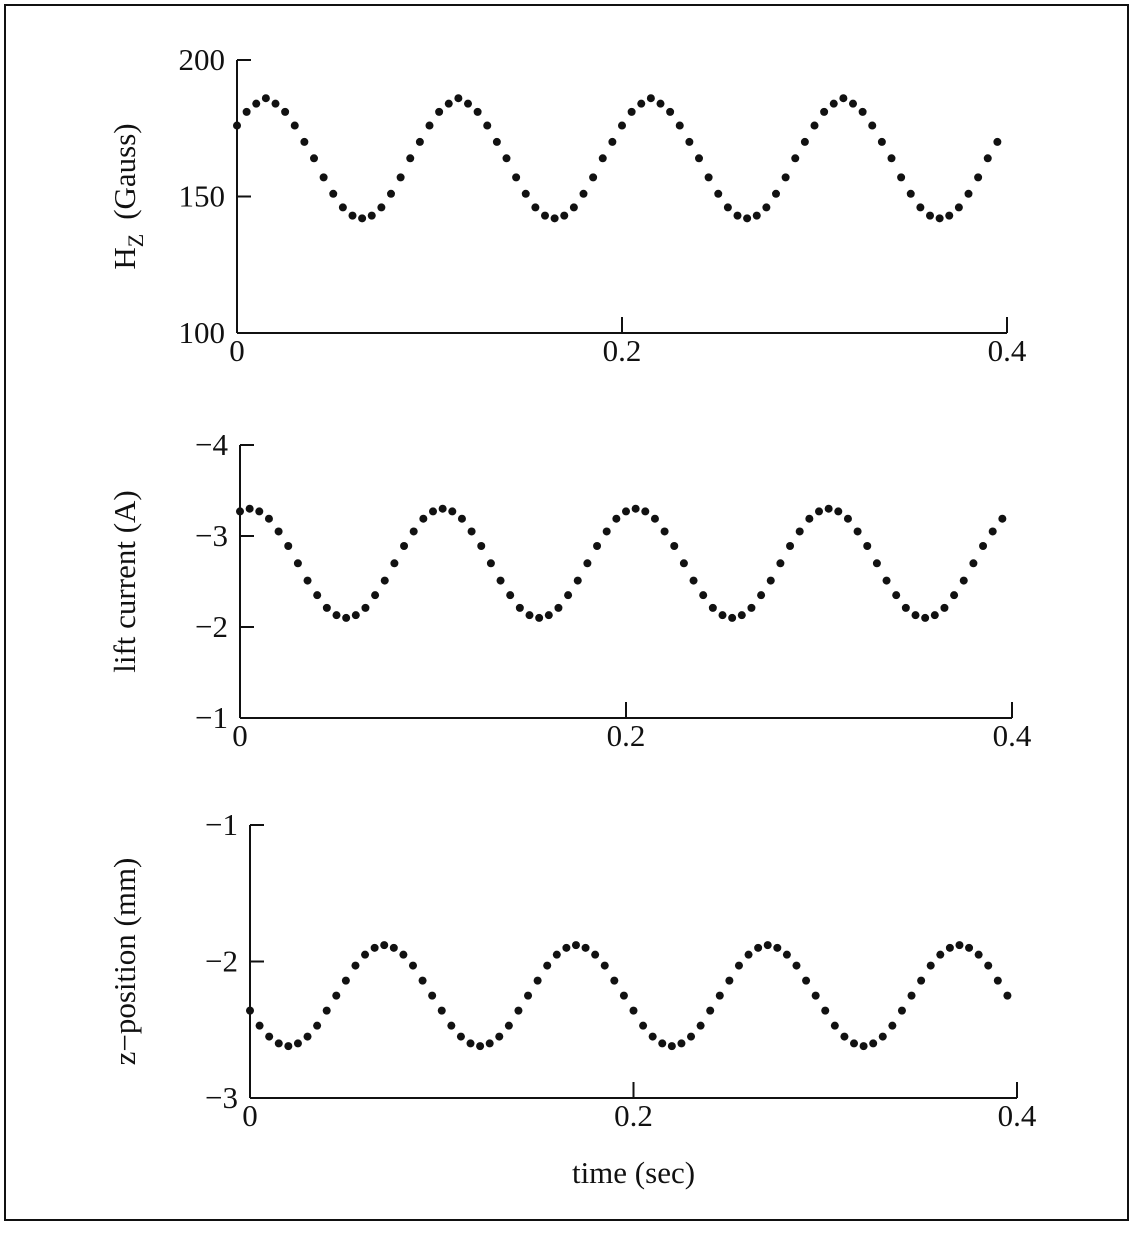 The height and width of the screenshot is (1234, 1133). What do you see at coordinates (127, 196) in the screenshot?
I see `y-axis-label: HZ (Gauss)` at bounding box center [127, 196].